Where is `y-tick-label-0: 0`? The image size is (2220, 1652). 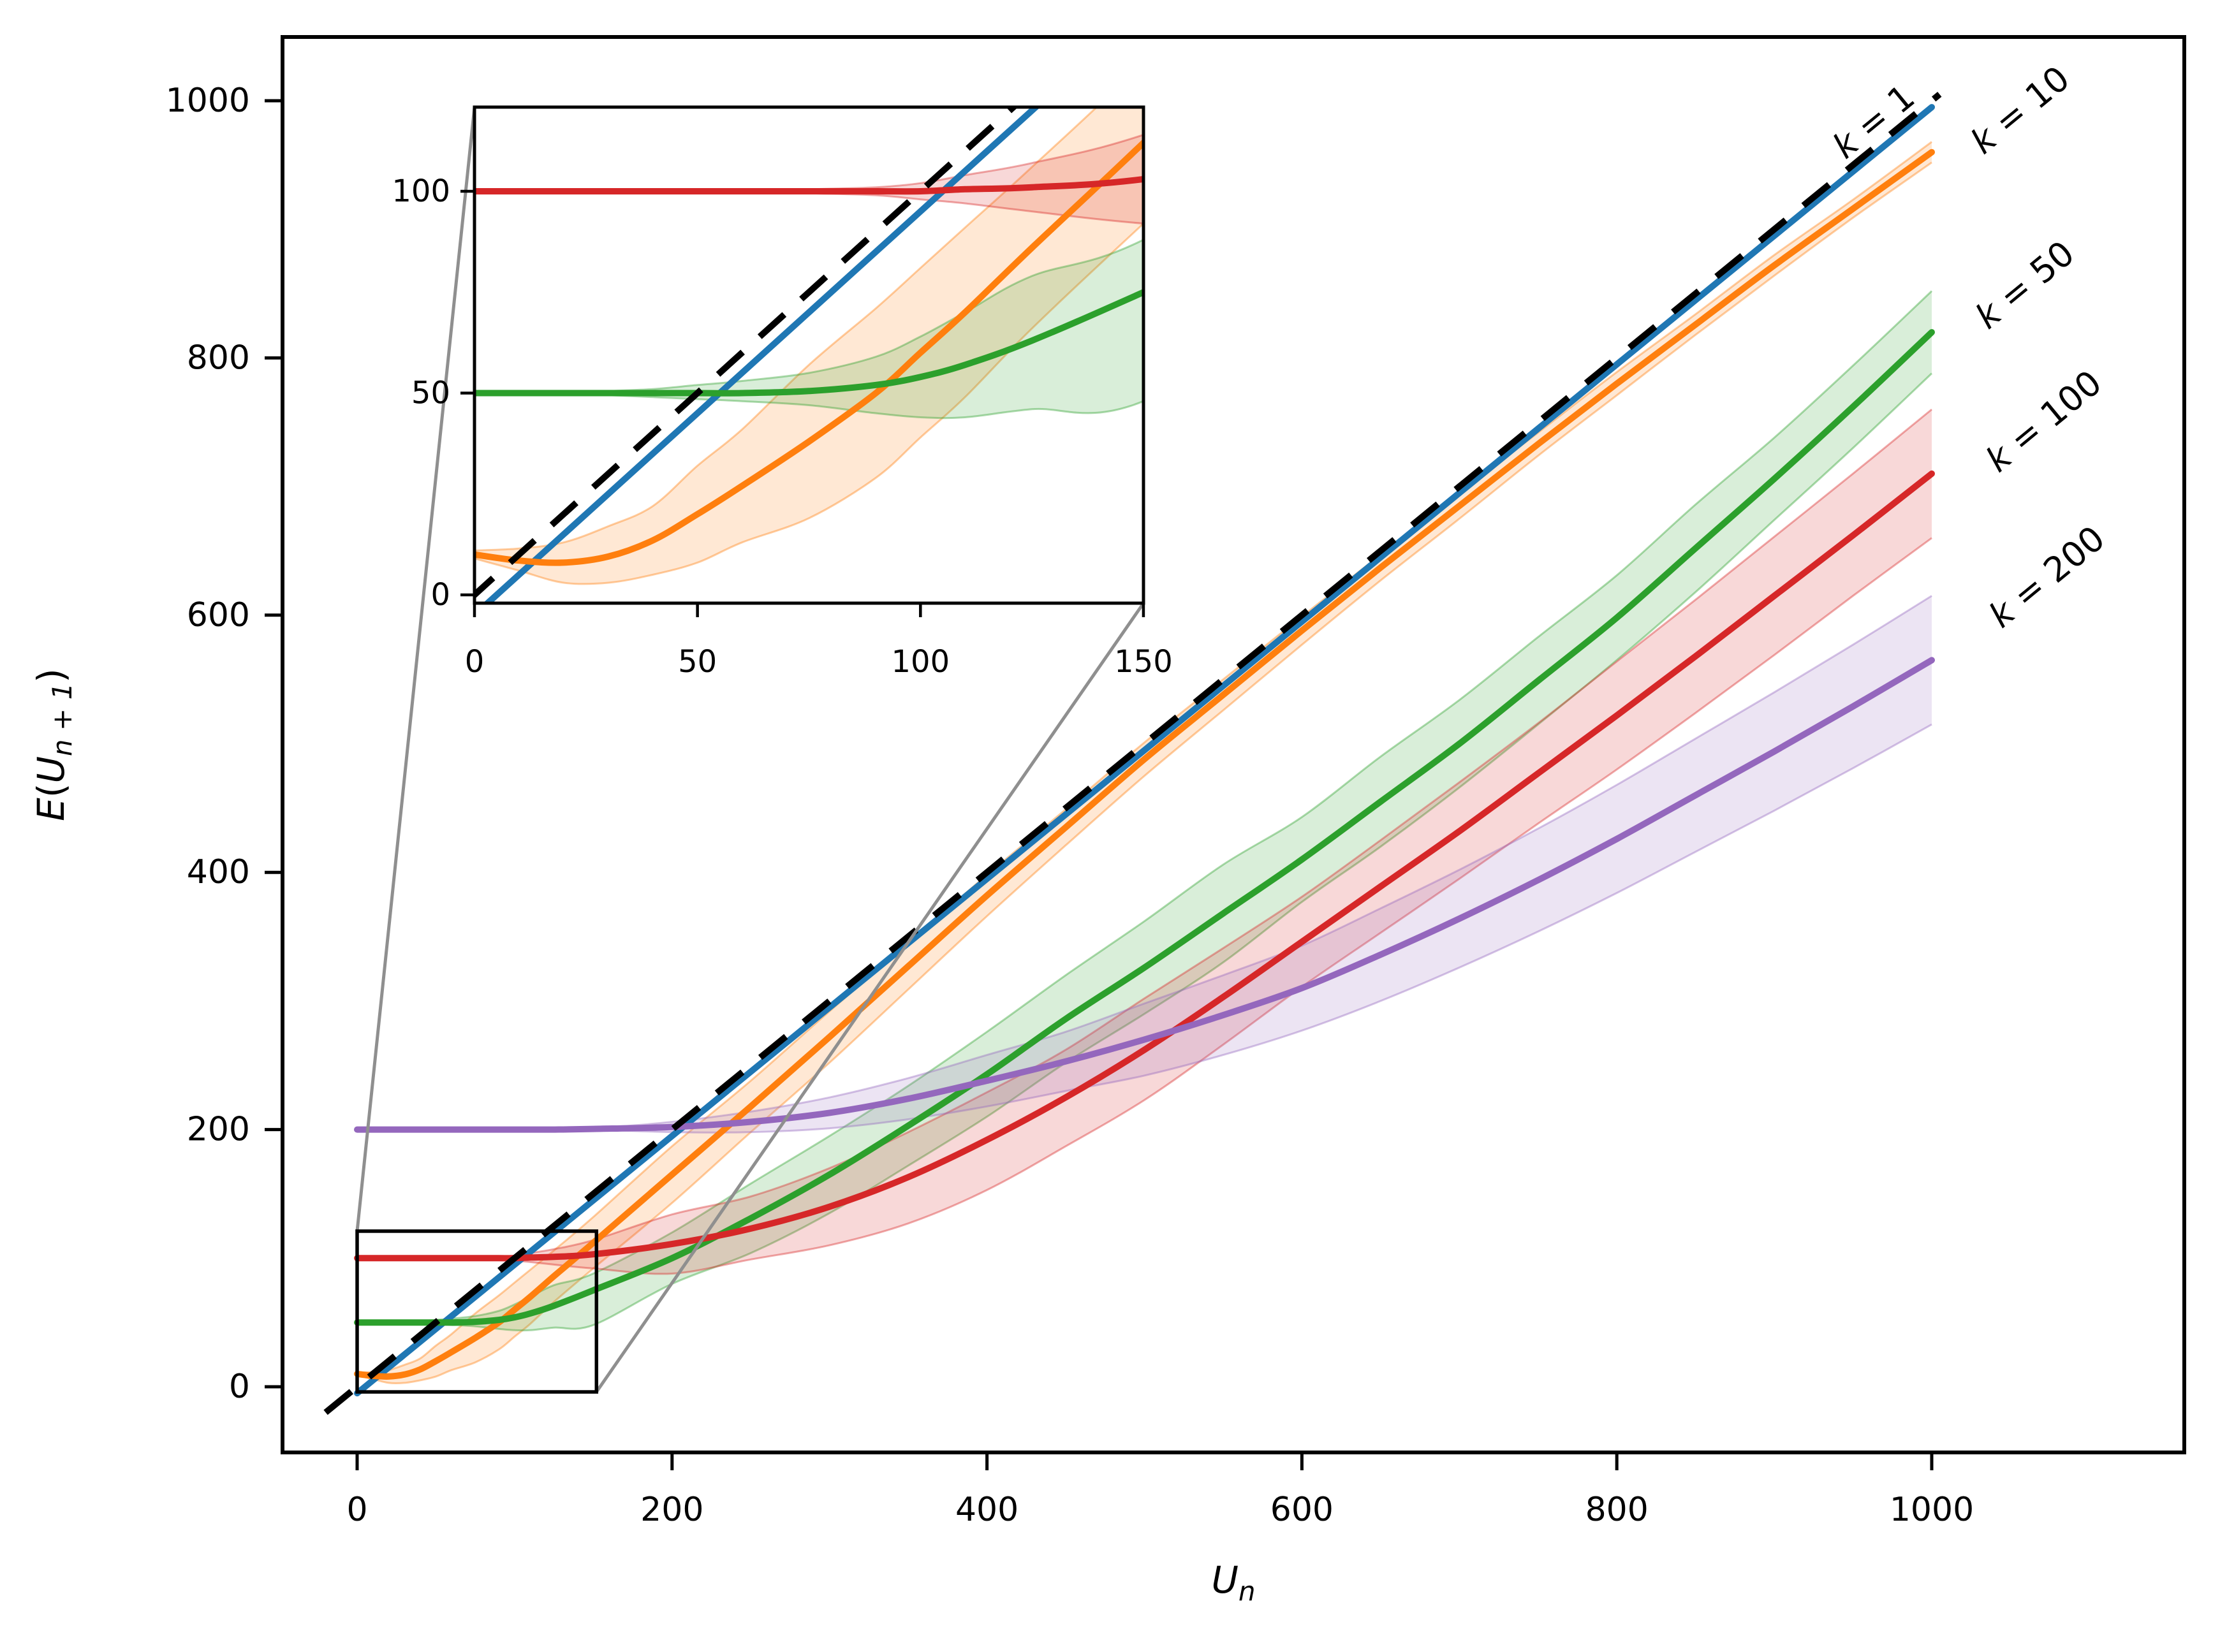 y-tick-label-0: 0 is located at coordinates (240, 1387).